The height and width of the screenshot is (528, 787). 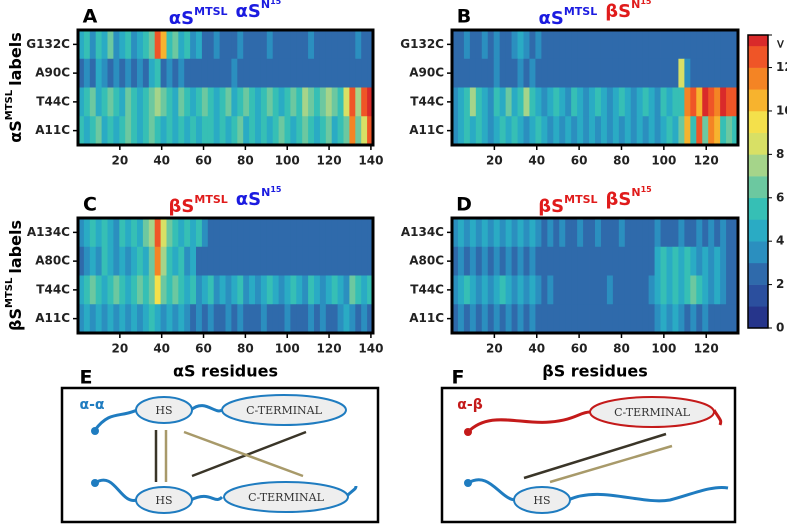 I want to click on panel-title: βSMTSL βSN15, so click(x=595, y=201).